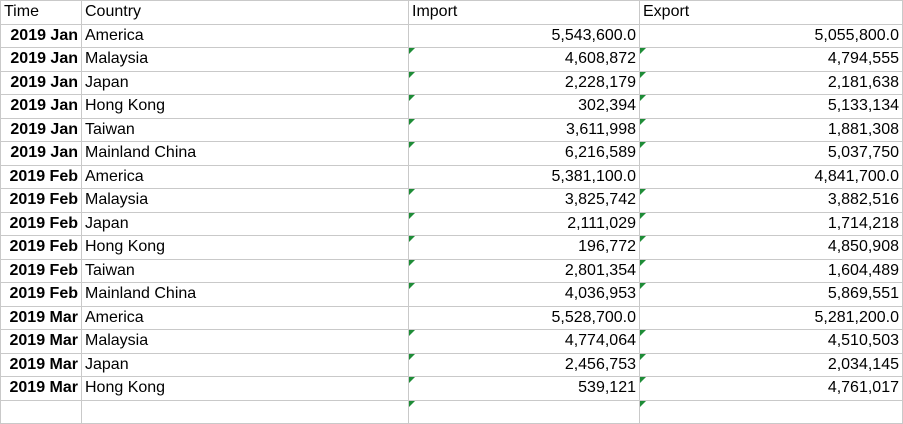 Image resolution: width=903 pixels, height=424 pixels. Describe the element at coordinates (524, 153) in the screenshot. I see `import-cell: 6,216,589` at that location.